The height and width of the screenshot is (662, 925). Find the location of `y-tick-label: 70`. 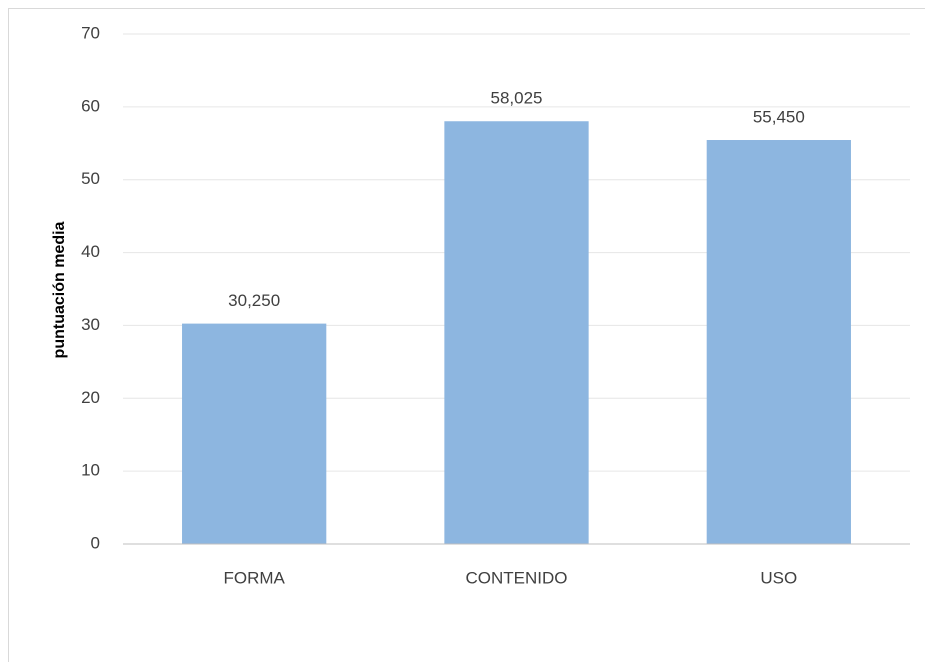

y-tick-label: 70 is located at coordinates (90, 32).